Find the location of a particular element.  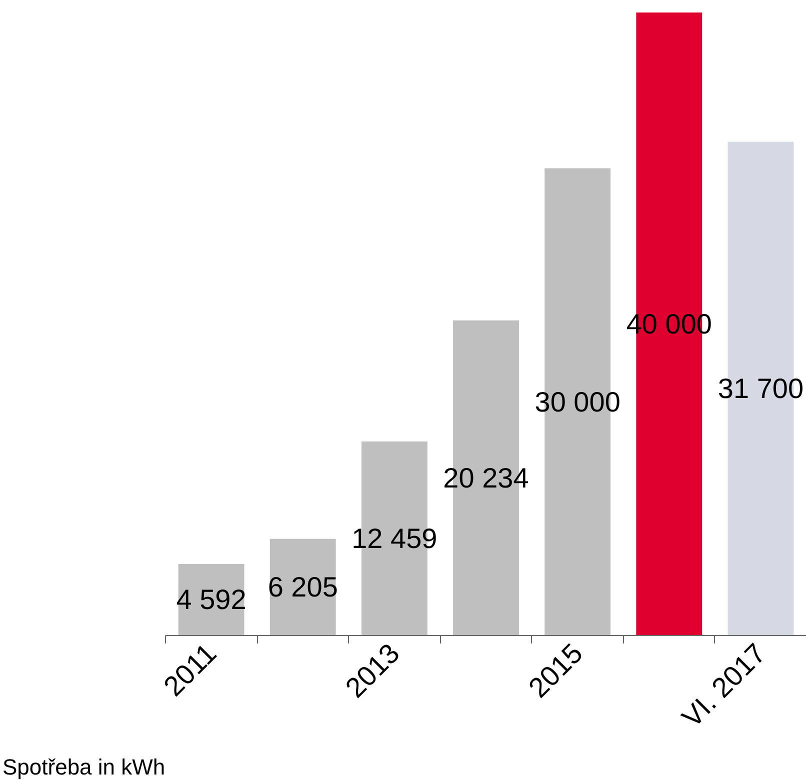

text: Spotřeba in kWh is located at coordinates (84, 767).